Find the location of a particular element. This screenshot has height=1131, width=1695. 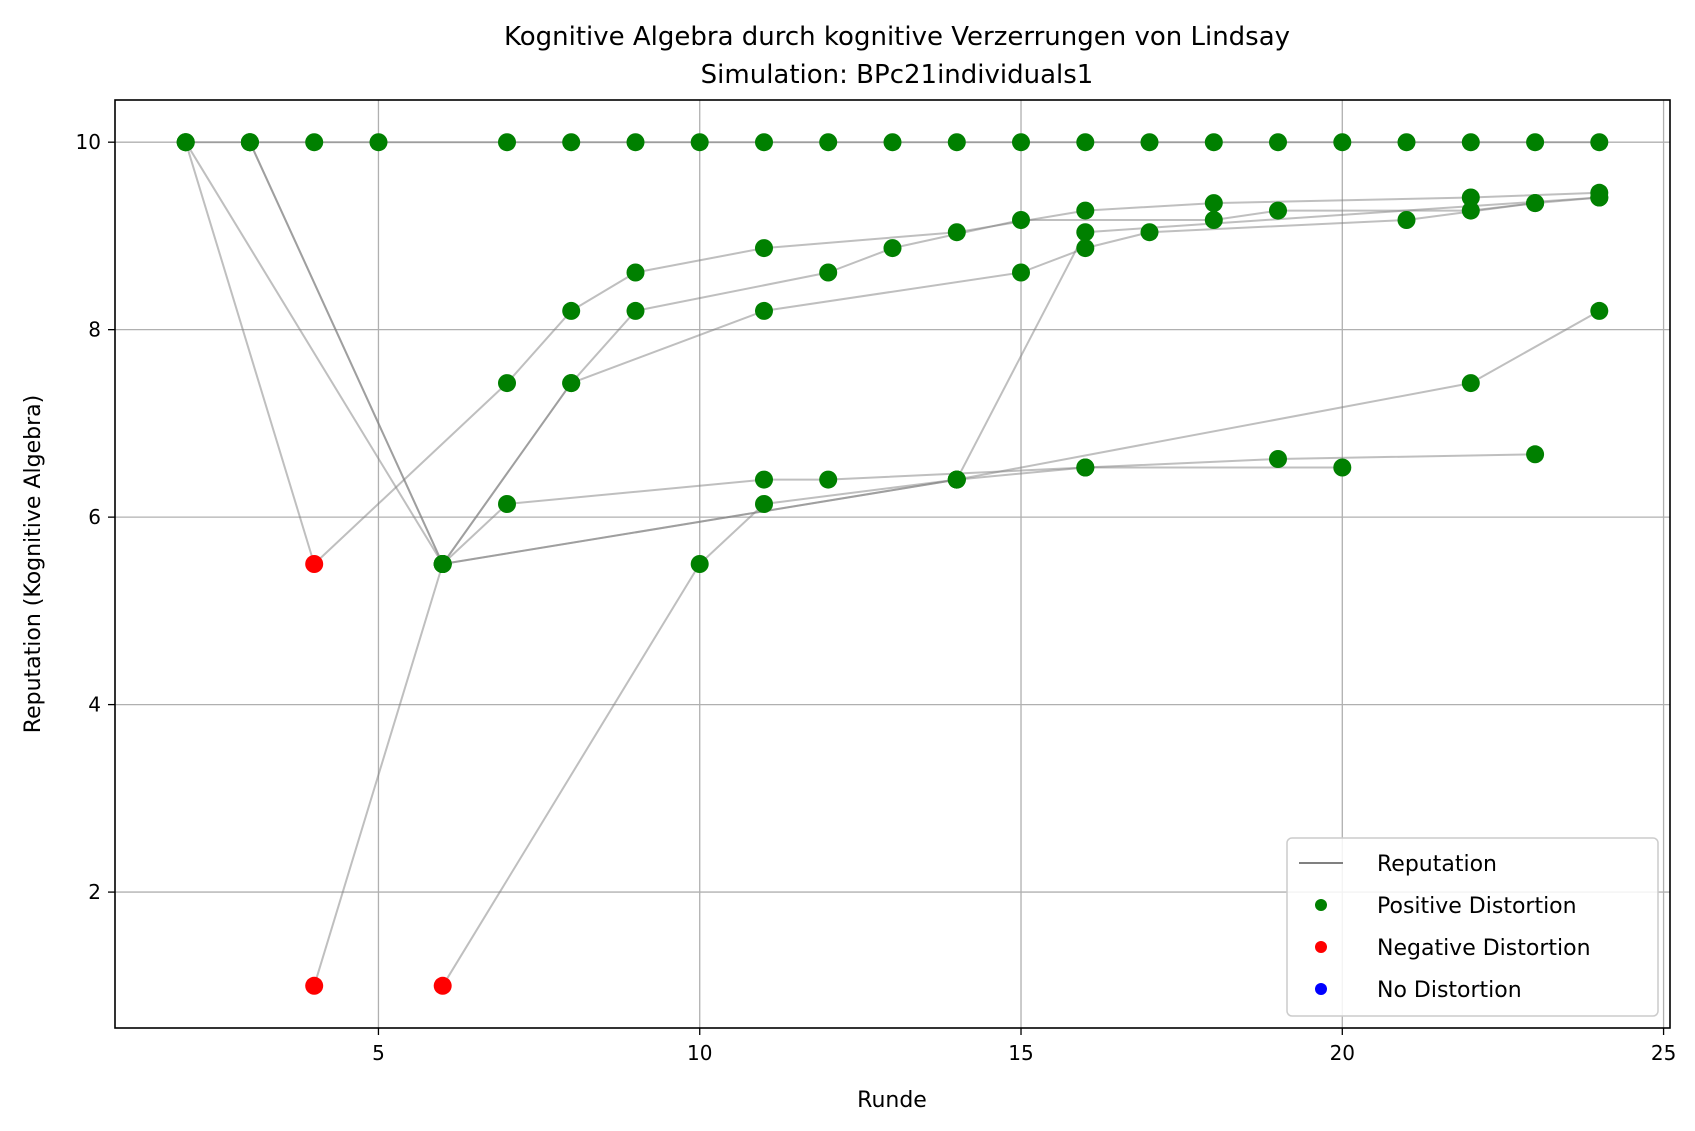

legend-label: Positive Distortion is located at coordinates (1477, 906).